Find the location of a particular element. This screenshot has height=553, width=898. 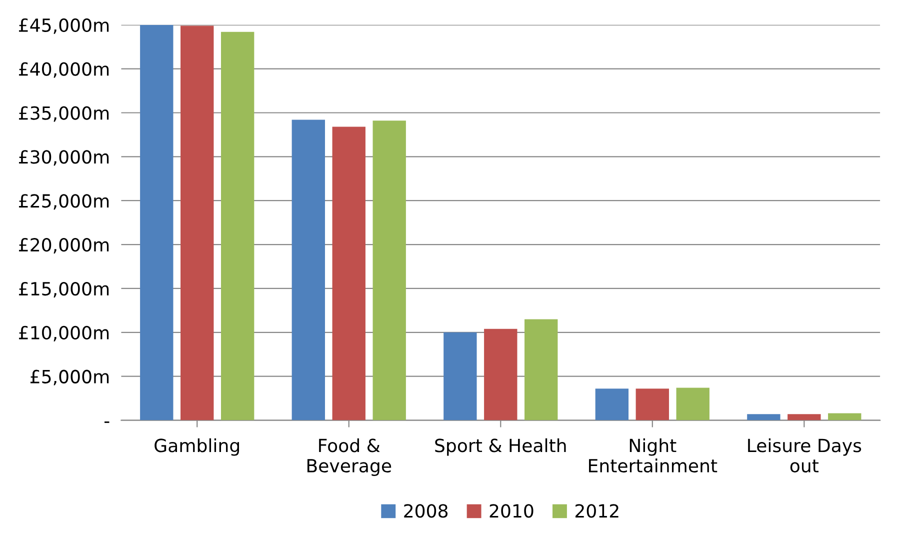

y-tick-label: £45,000m is located at coordinates (64, 26).